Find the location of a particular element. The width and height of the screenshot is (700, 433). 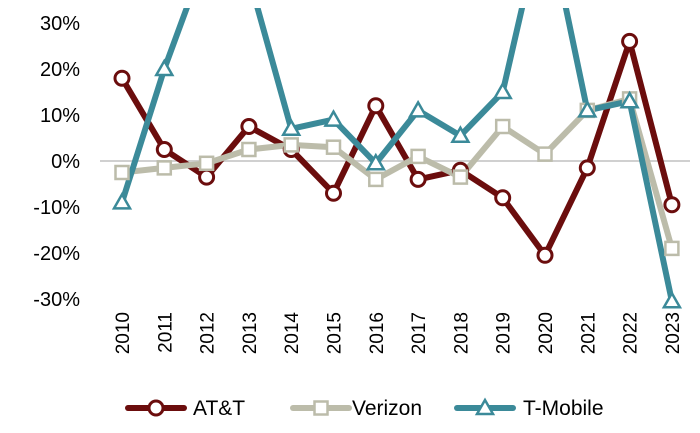

at-t-legend-marker is located at coordinates (156, 408).